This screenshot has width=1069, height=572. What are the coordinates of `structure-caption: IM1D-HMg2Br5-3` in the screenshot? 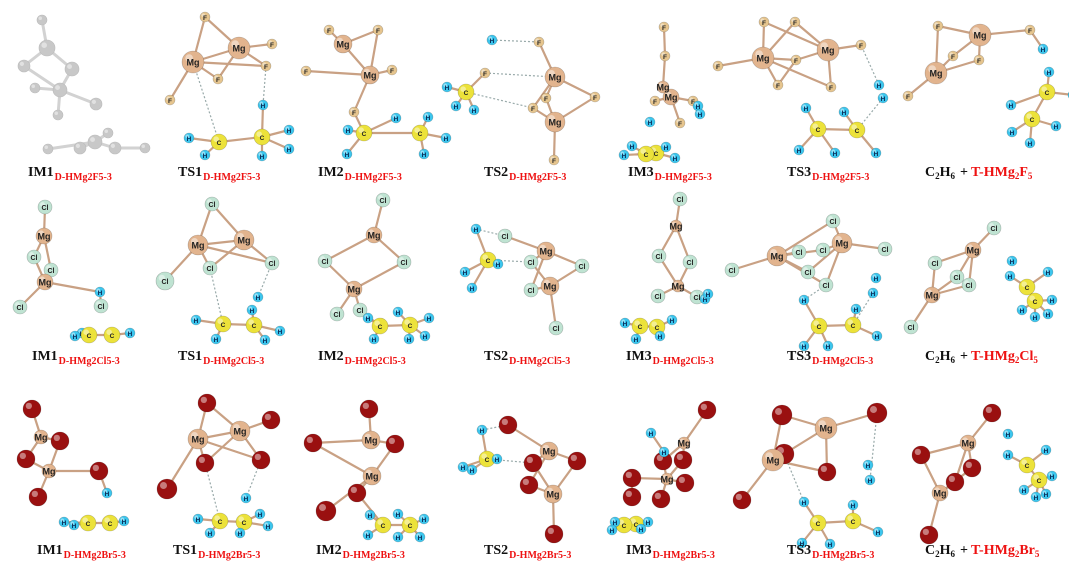 It's located at (81, 552).